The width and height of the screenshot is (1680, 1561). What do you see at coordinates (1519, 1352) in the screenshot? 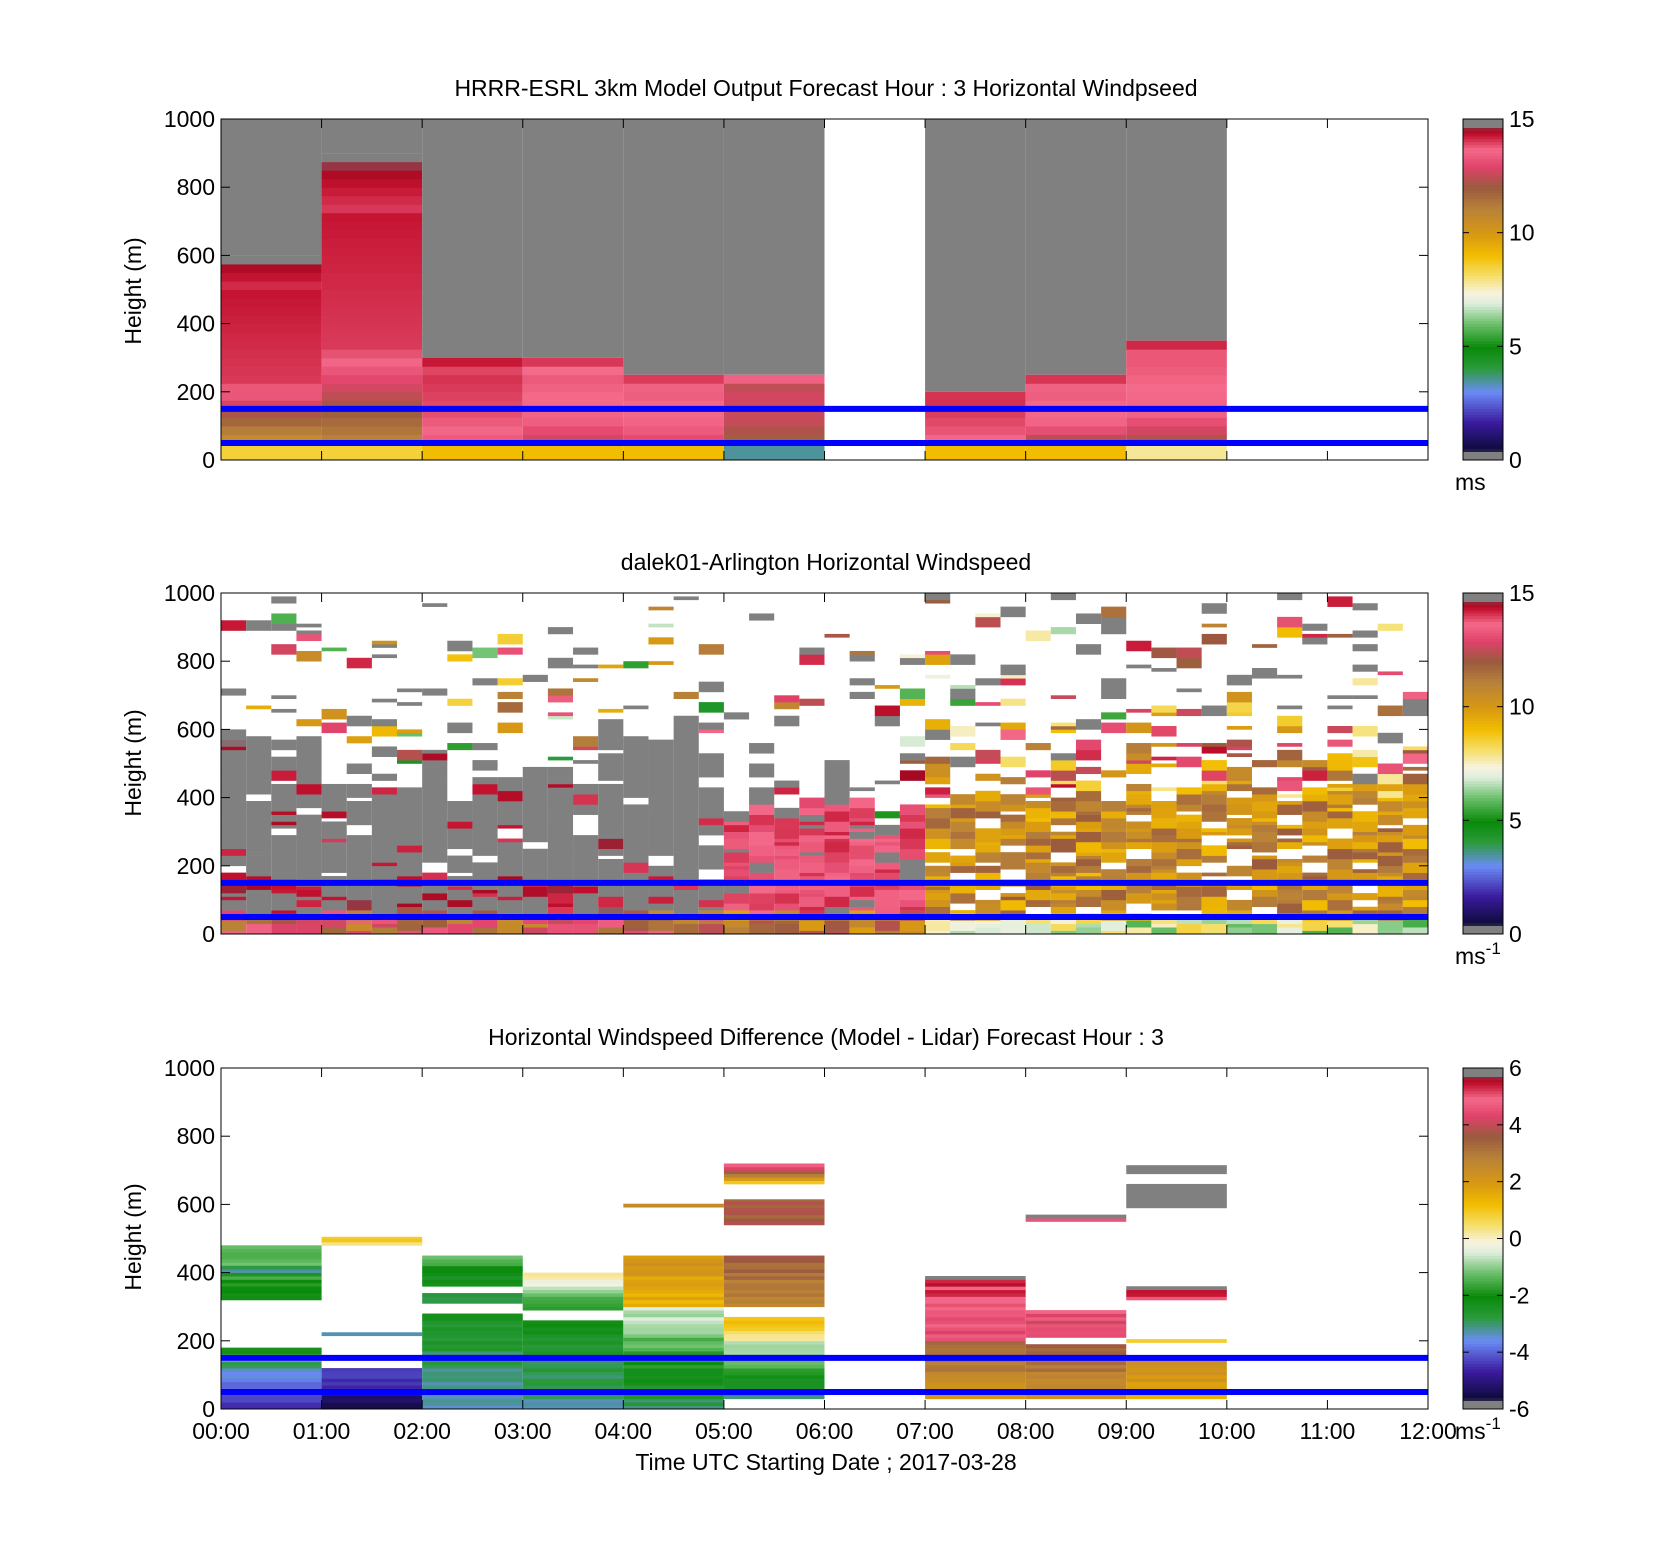
I see `colorbar-tick-label: -4` at bounding box center [1519, 1352].